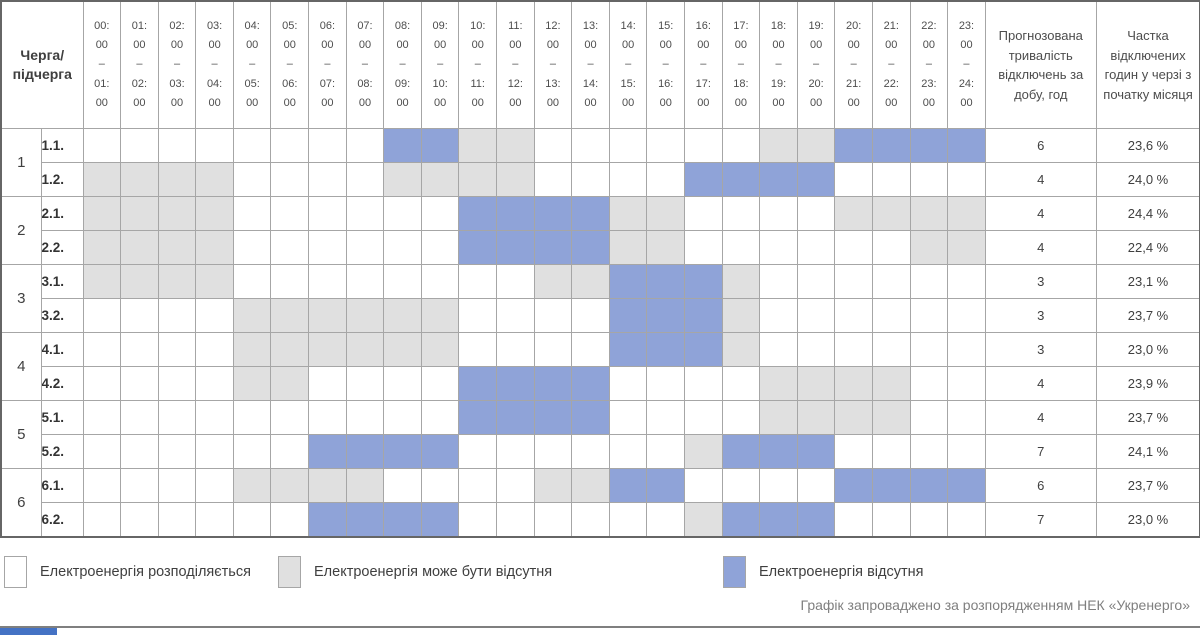 This screenshot has width=1200, height=635. I want to click on schedule-row: 6 6.1. 6 23,7 %, so click(600, 502).